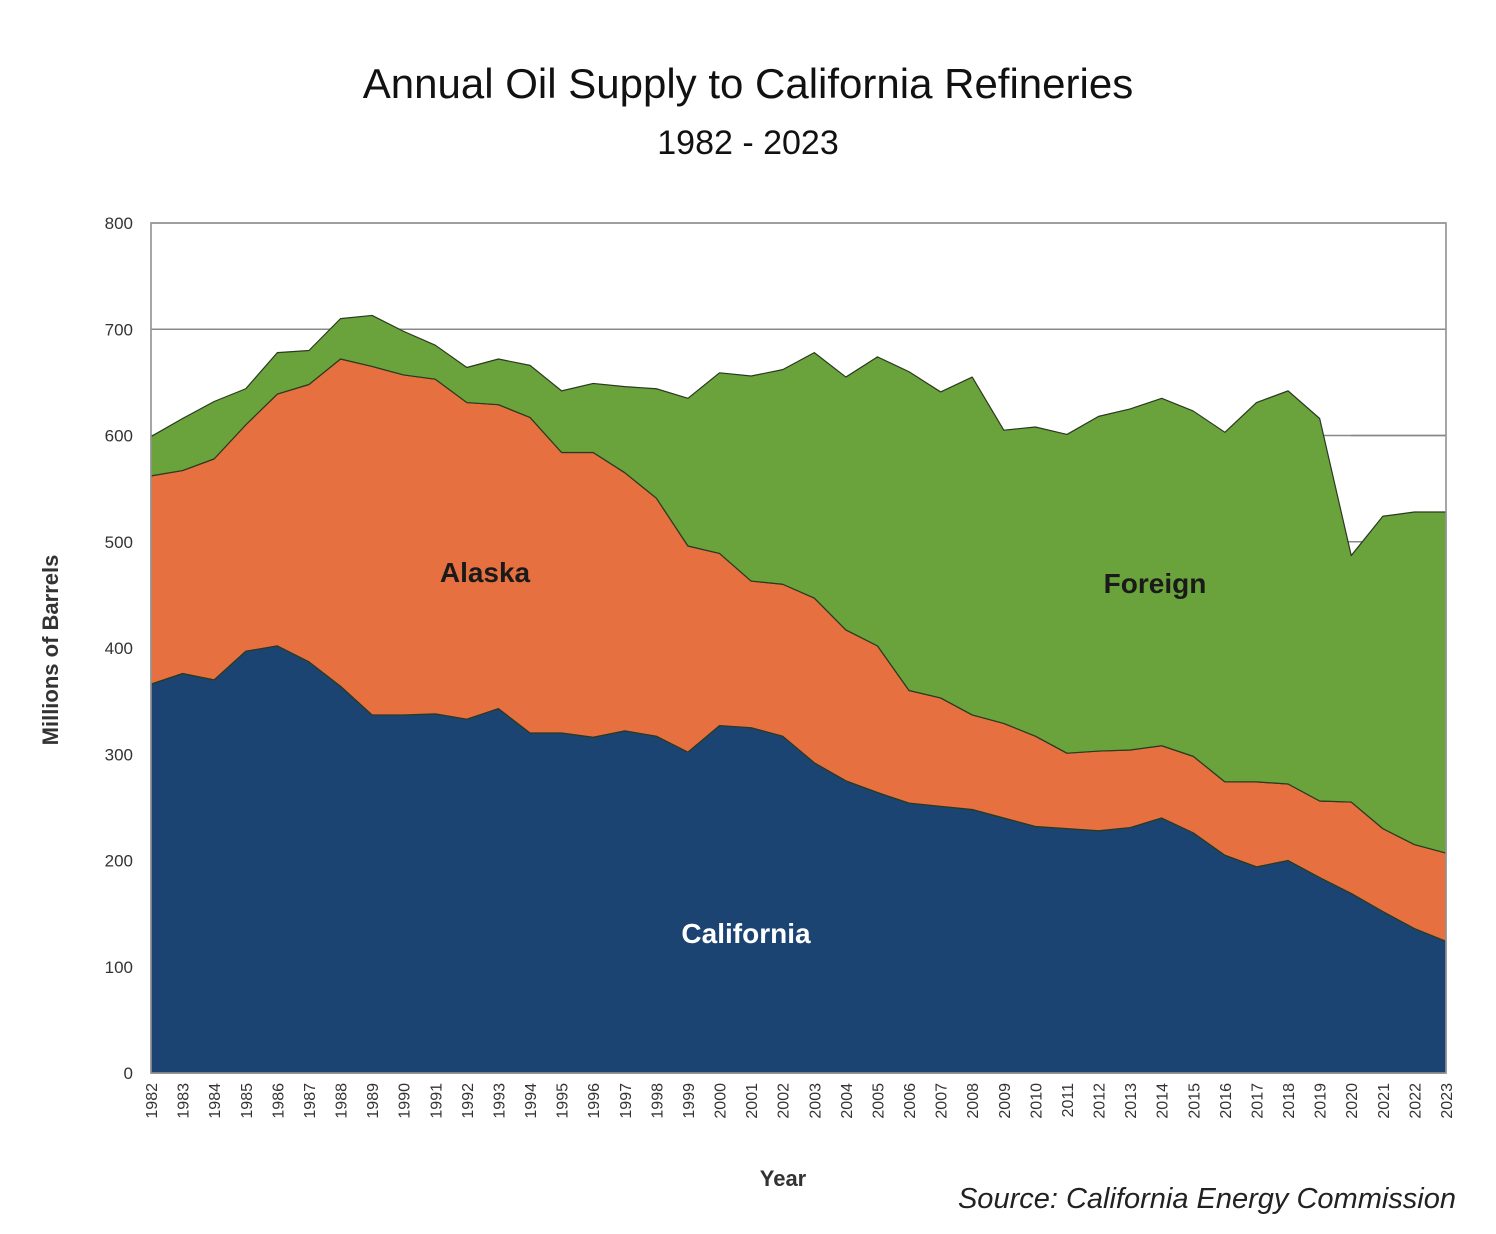  Describe the element at coordinates (1131, 1101) in the screenshot. I see `x-tick-label: 2013` at that location.